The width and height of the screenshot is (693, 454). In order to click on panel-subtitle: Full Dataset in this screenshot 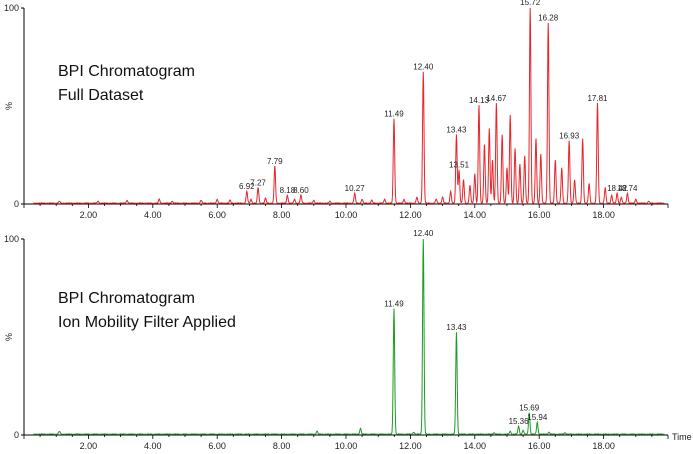, I will do `click(101, 95)`.